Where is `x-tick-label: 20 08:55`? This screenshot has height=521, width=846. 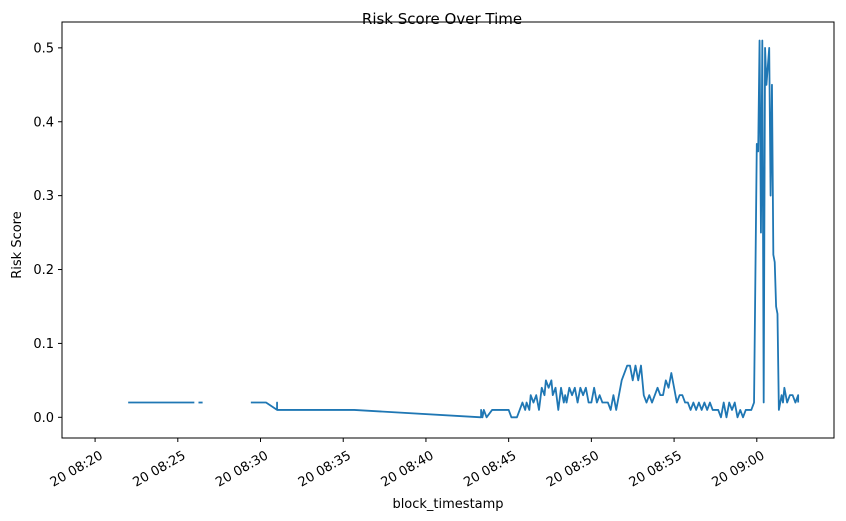
x-tick-label: 20 08:55 is located at coordinates (656, 469).